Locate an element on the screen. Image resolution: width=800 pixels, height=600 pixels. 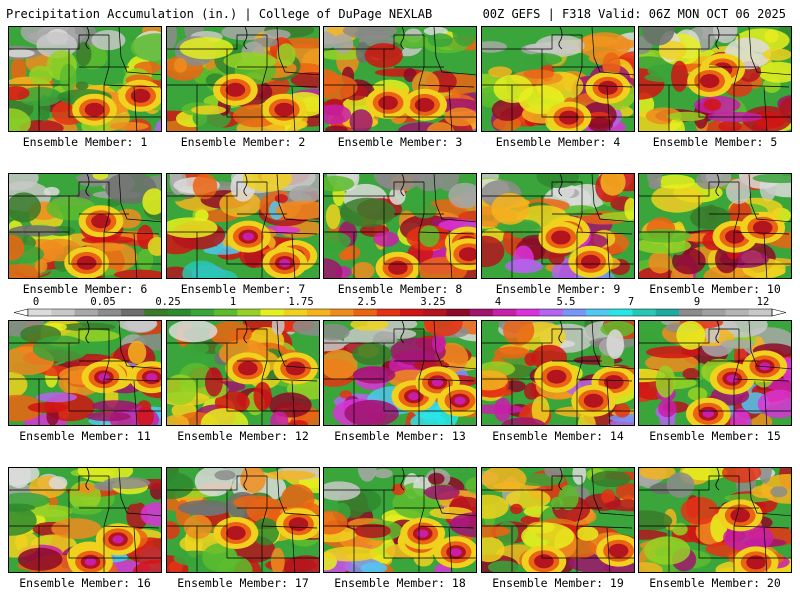
colorbar-tick-label: 5.5 is located at coordinates (566, 302).